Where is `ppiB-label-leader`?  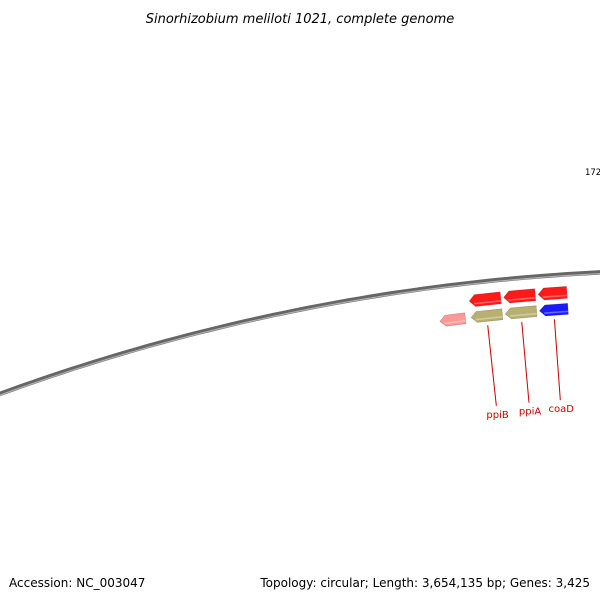 ppiB-label-leader is located at coordinates (492, 365).